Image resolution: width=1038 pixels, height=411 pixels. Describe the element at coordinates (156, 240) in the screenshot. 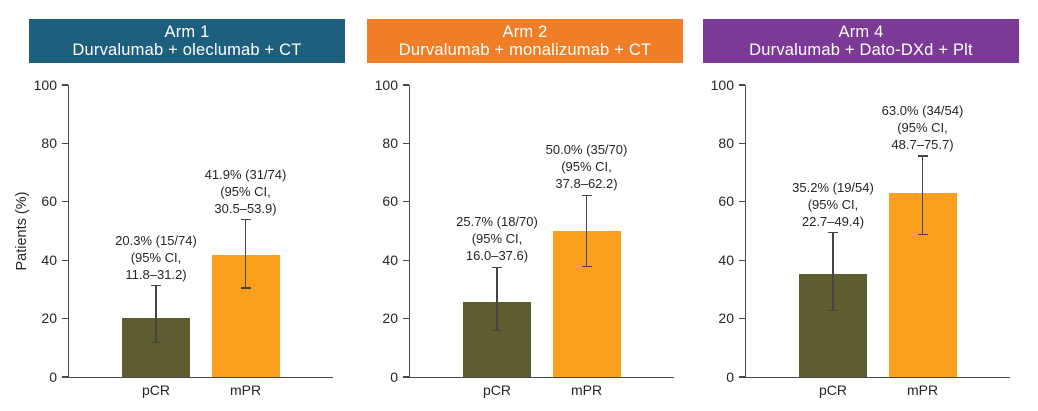

I see `annotation-line: 20.3% (15/74)` at that location.